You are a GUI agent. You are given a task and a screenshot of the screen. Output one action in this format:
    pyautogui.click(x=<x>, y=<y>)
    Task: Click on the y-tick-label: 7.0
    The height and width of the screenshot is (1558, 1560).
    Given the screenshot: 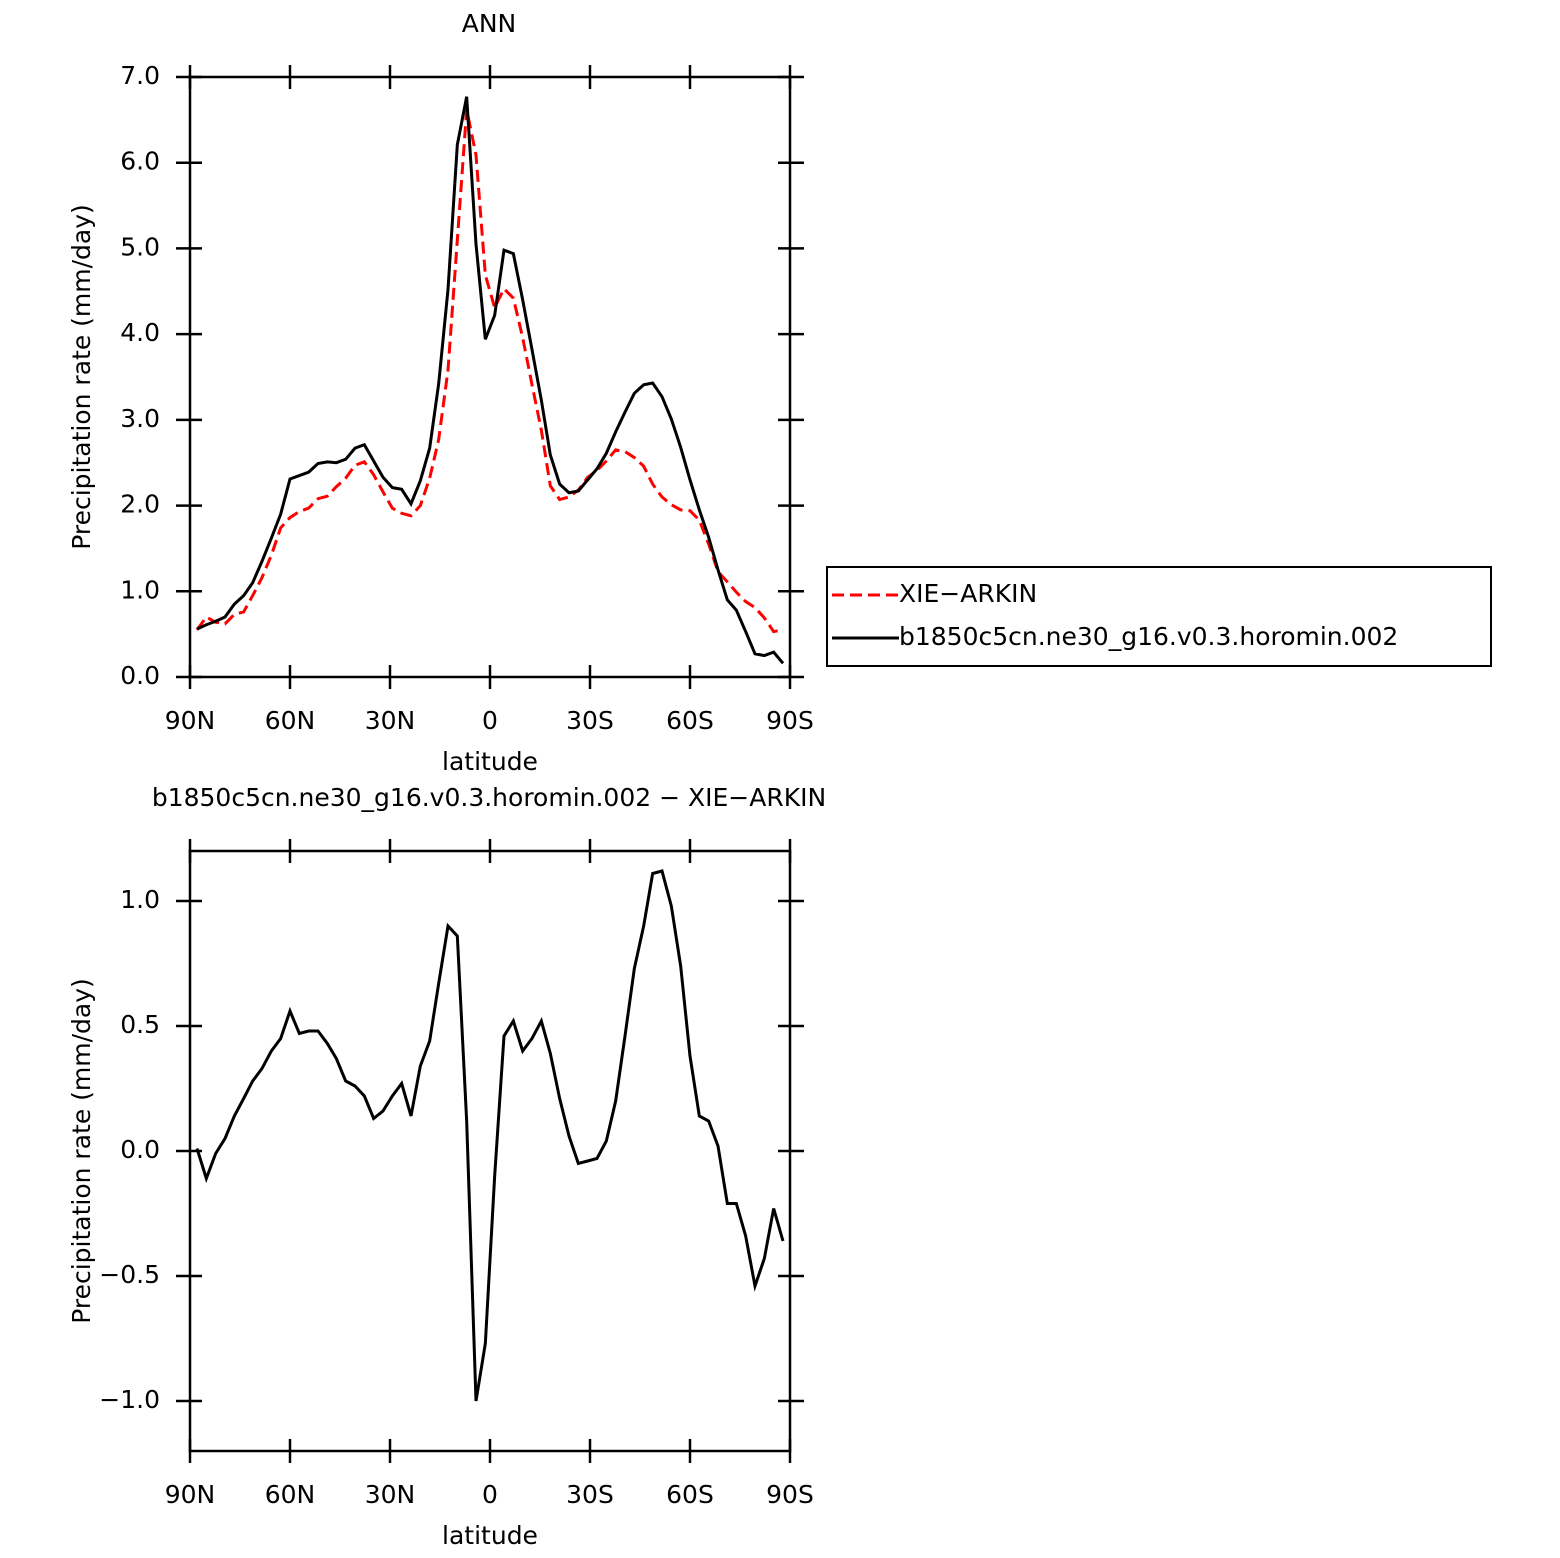 What is the action you would take?
    pyautogui.click(x=140, y=75)
    